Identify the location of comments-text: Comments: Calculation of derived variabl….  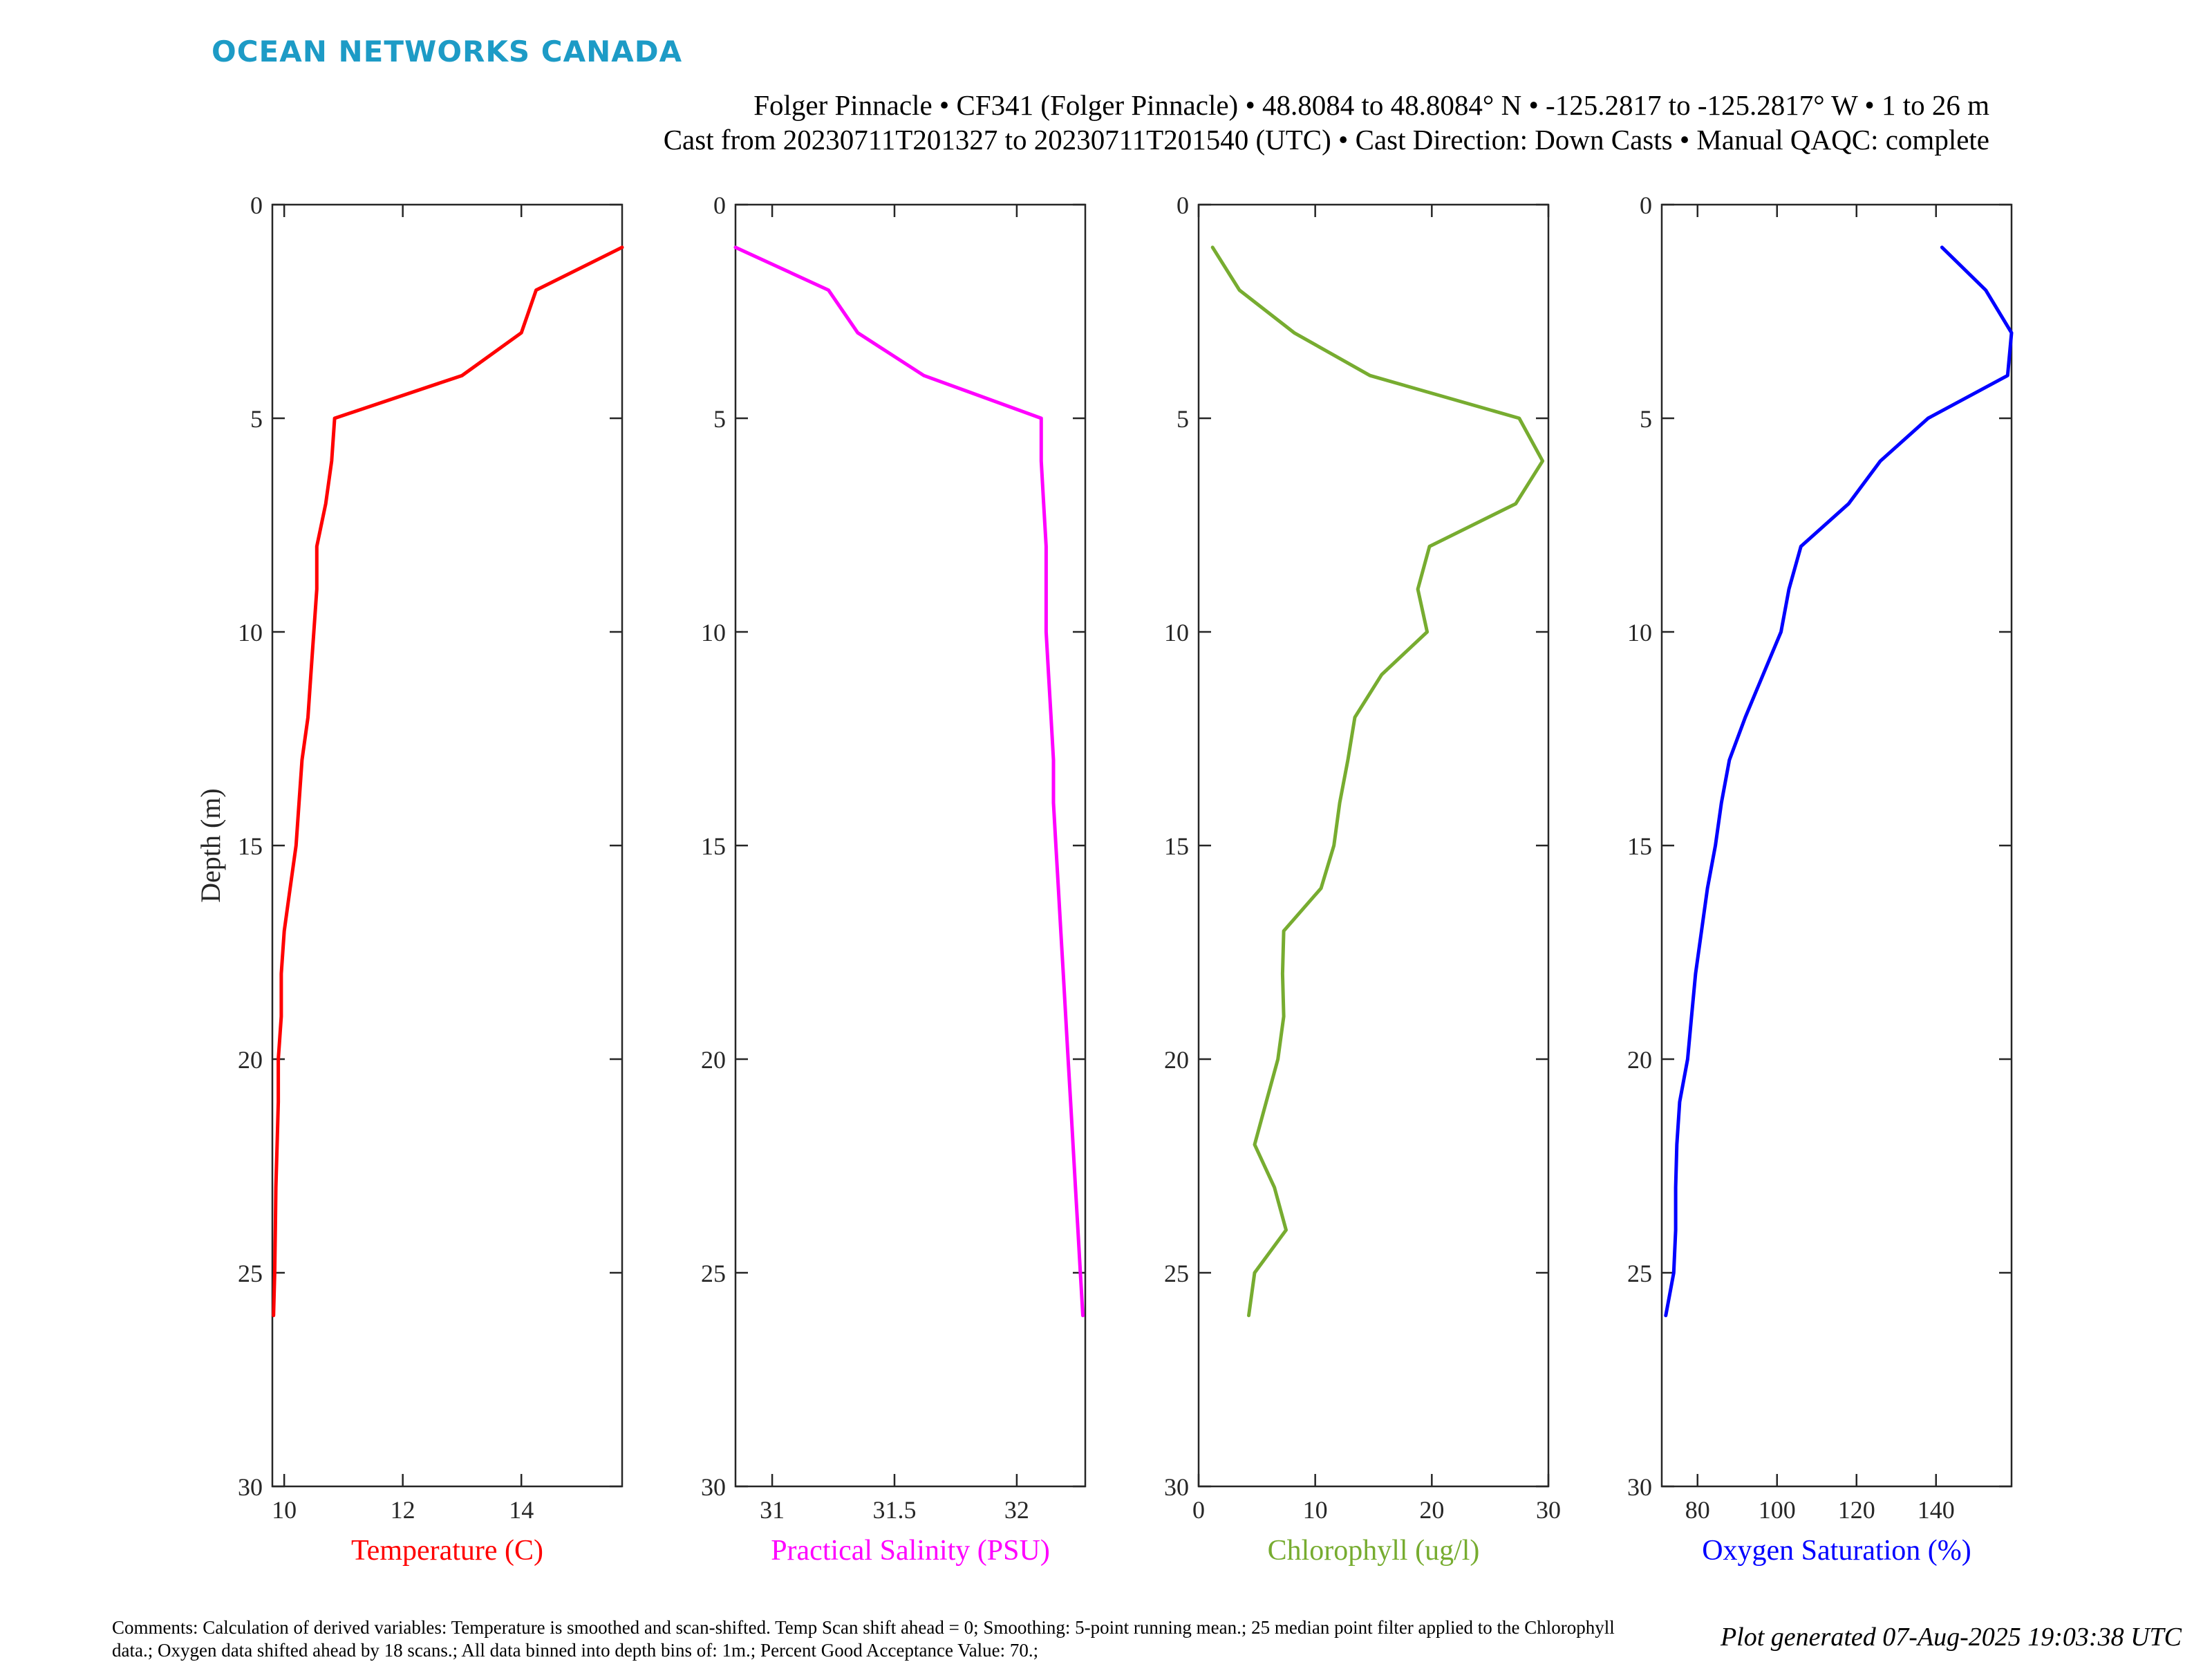
(863, 1639).